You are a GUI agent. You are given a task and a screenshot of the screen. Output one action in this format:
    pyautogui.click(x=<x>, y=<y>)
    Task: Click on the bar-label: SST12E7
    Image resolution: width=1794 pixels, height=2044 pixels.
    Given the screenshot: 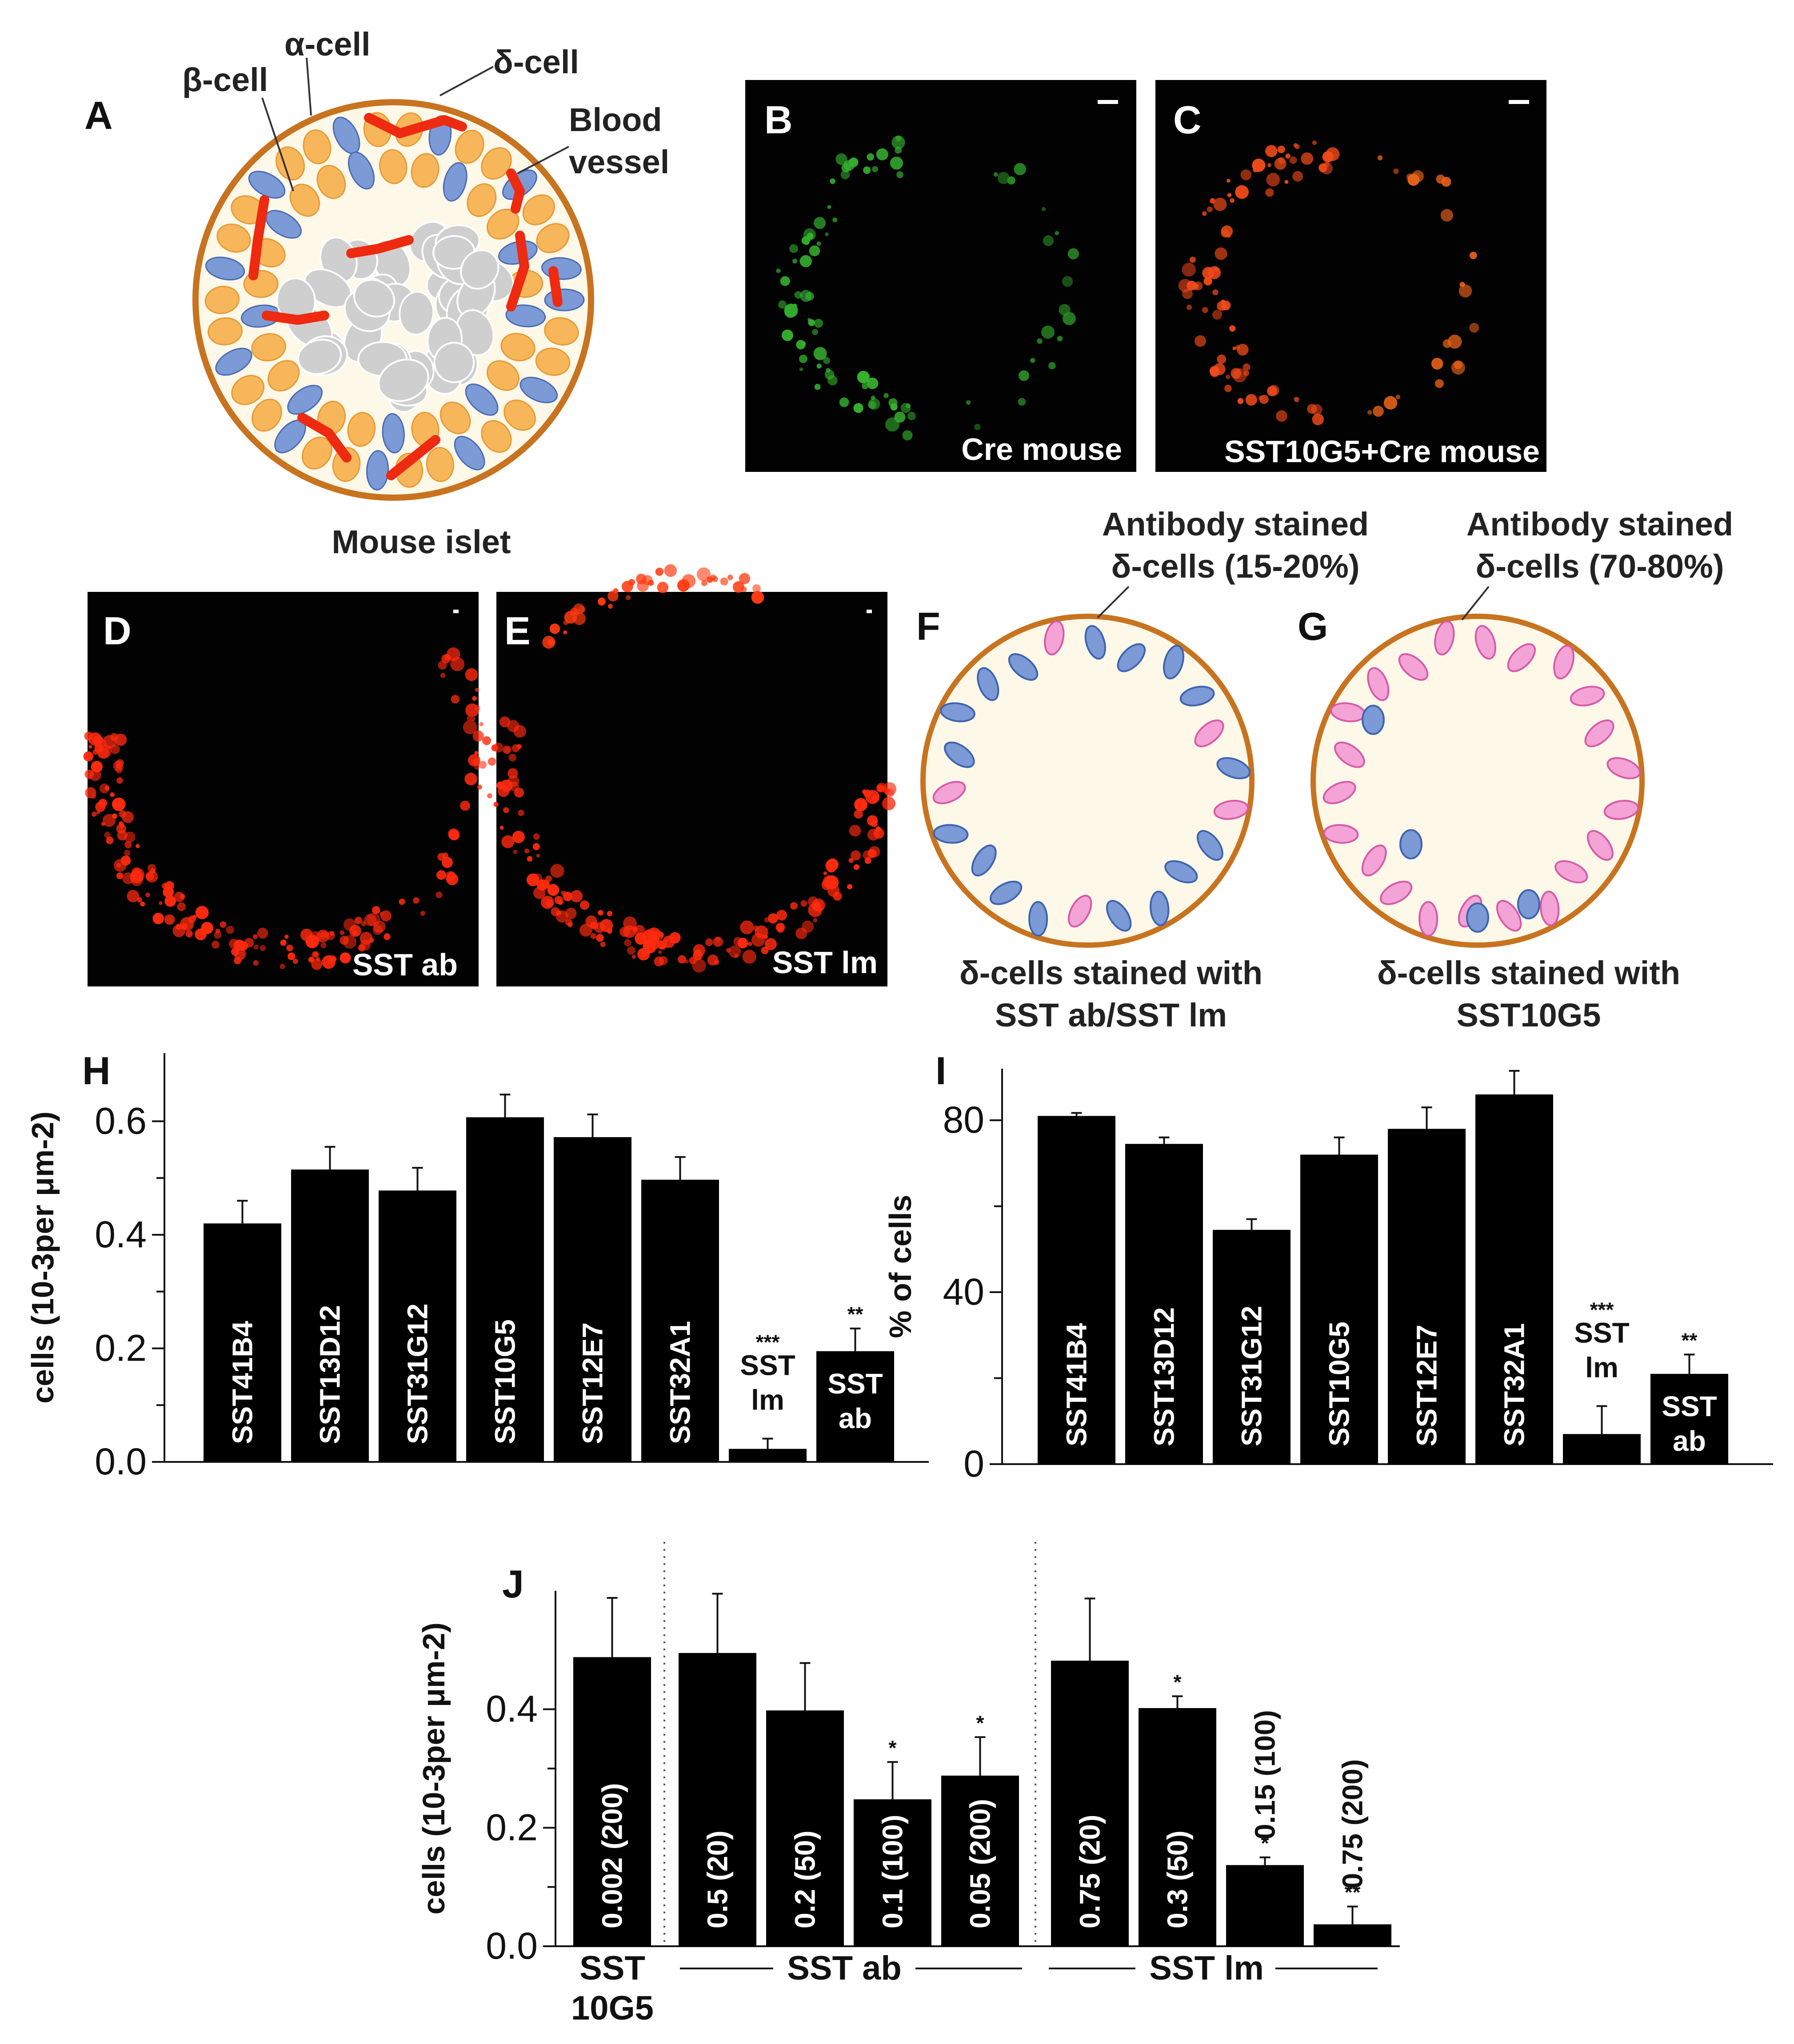 What is the action you would take?
    pyautogui.click(x=593, y=1383)
    